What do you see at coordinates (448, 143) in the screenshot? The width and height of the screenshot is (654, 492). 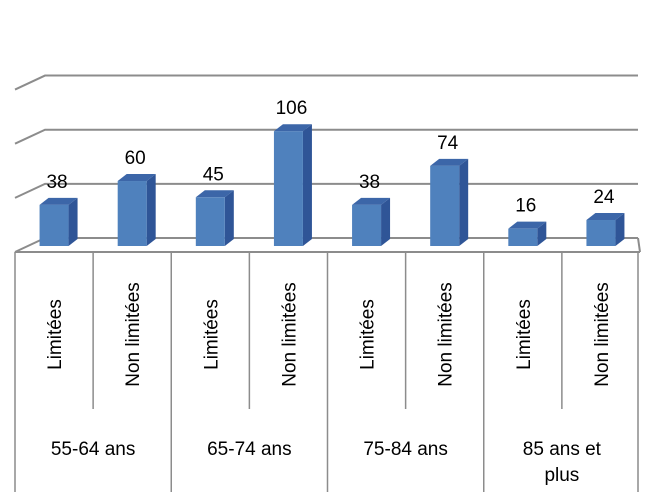 I see `data-label: 74` at bounding box center [448, 143].